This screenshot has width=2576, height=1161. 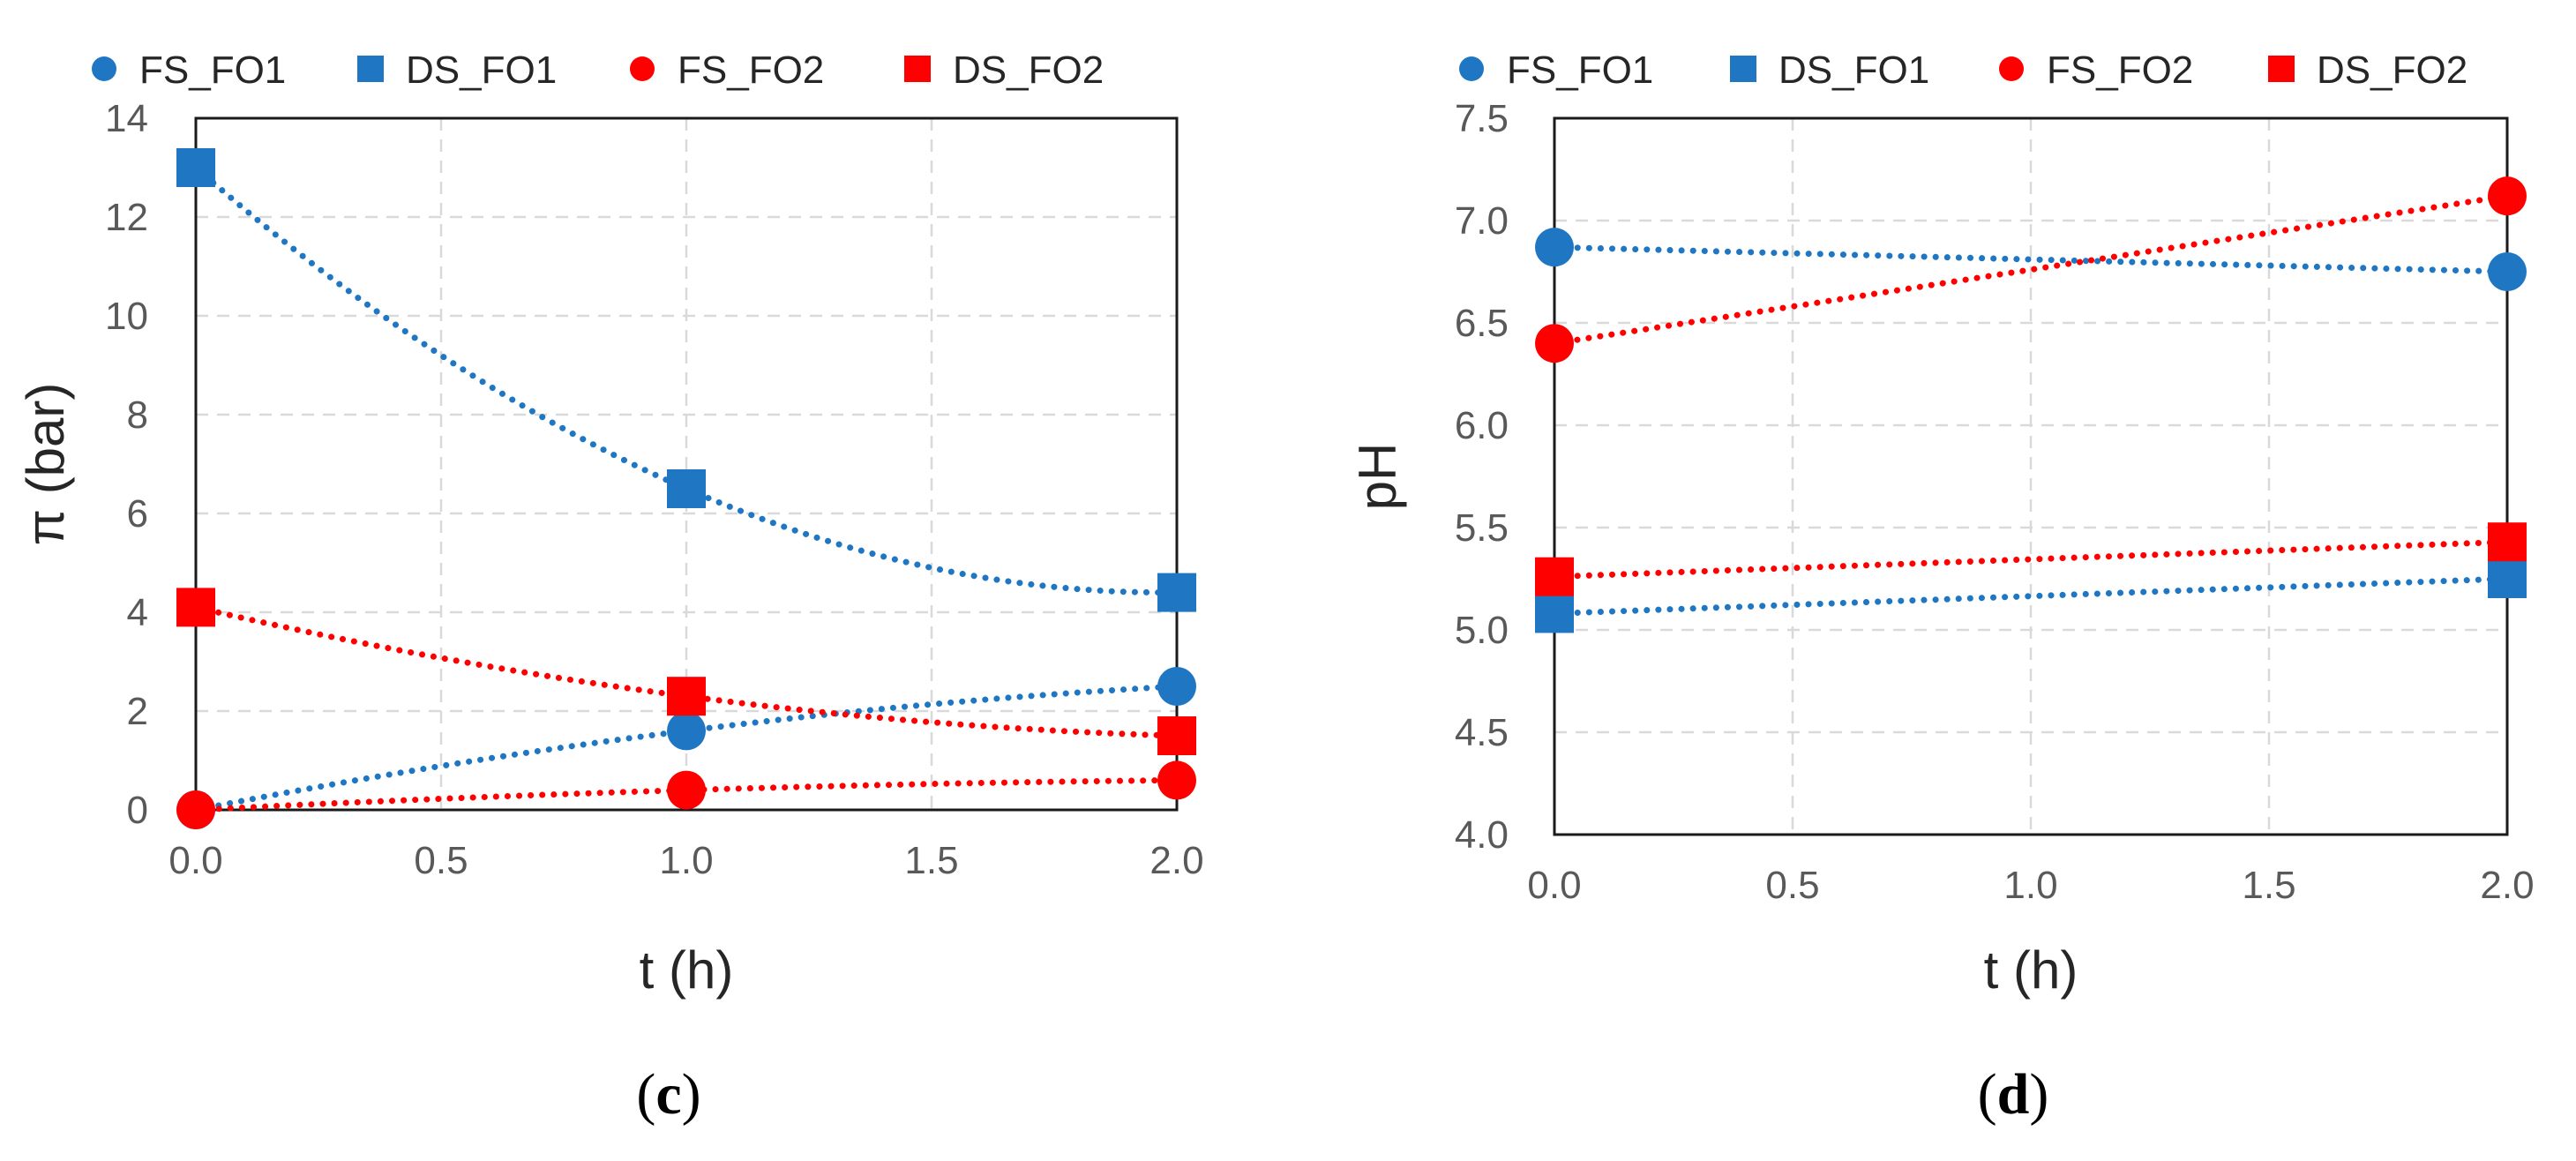 I want to click on y-tick-label: 14, so click(x=127, y=118).